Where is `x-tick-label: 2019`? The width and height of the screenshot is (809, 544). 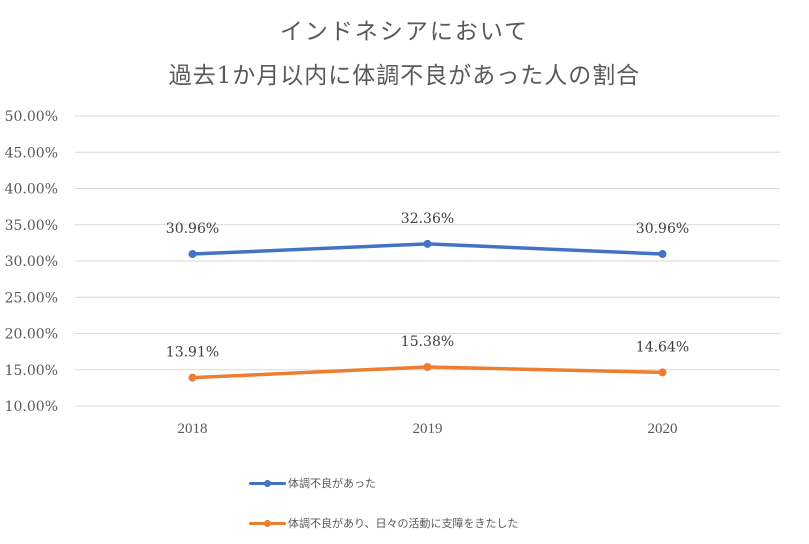
x-tick-label: 2019 is located at coordinates (428, 429).